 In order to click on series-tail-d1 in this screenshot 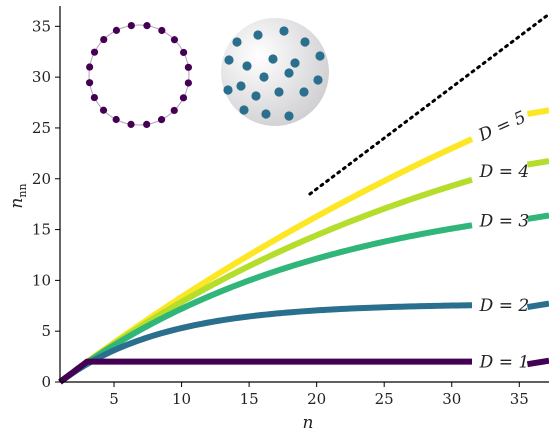, I will do `click(537, 362)`.